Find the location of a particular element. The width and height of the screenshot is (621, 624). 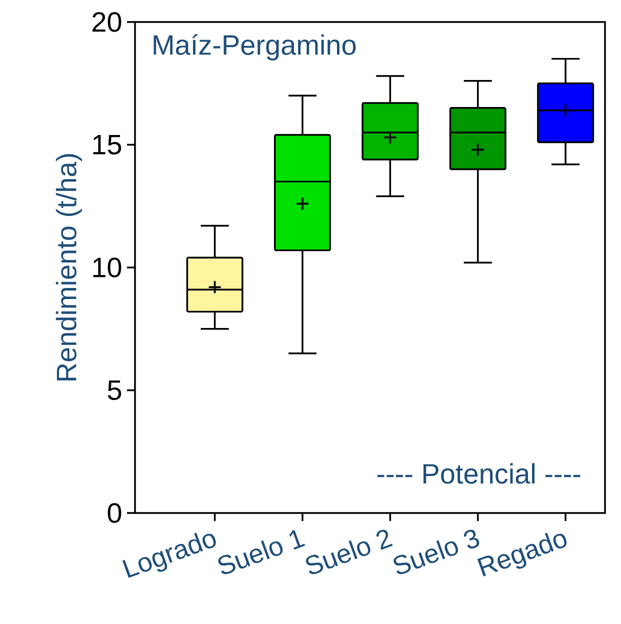

y-tick-label: 20 is located at coordinates (107, 22).